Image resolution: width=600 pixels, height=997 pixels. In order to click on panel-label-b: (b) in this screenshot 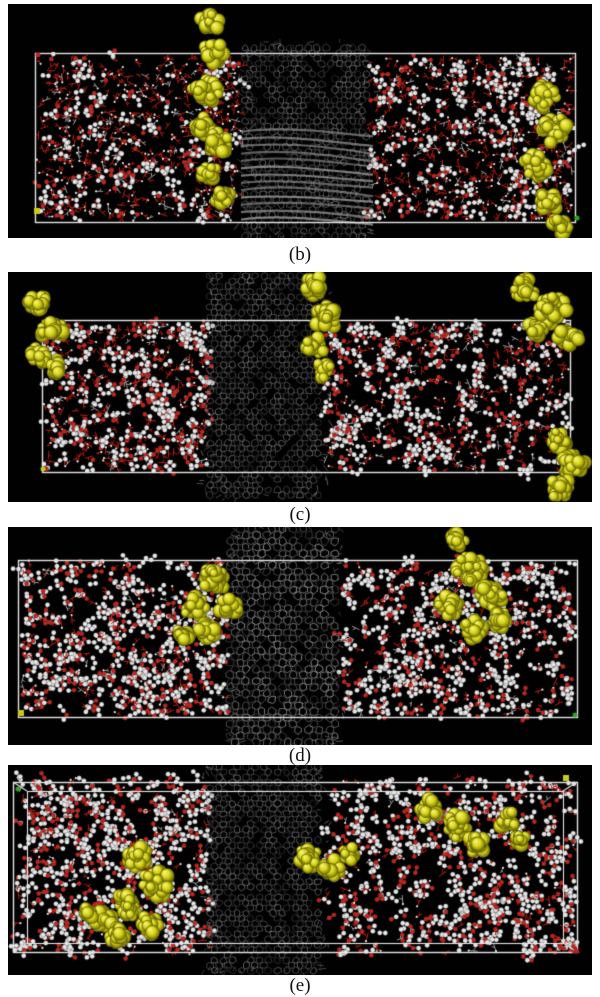, I will do `click(300, 255)`.